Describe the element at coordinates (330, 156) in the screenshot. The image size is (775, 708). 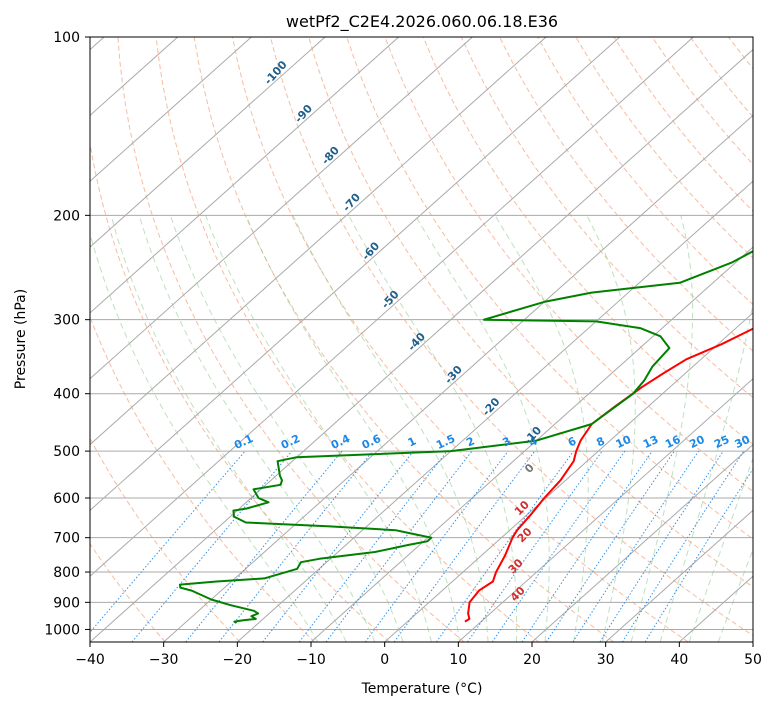
I see `dry-adiabat-label: -80` at that location.